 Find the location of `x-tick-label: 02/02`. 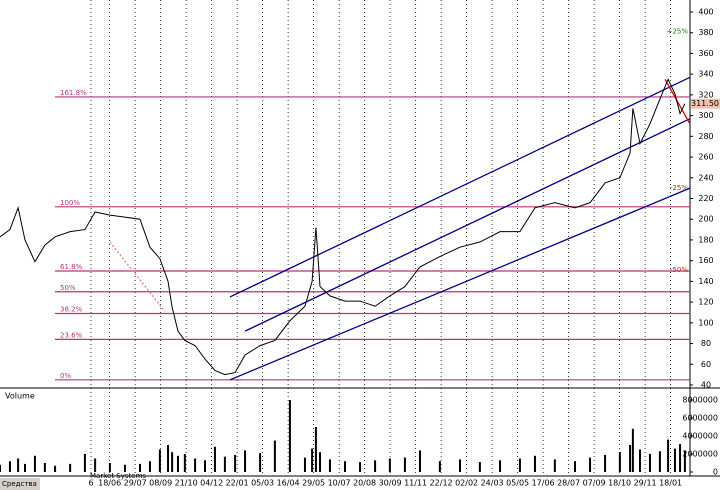

x-tick-label: 02/02 is located at coordinates (466, 483).